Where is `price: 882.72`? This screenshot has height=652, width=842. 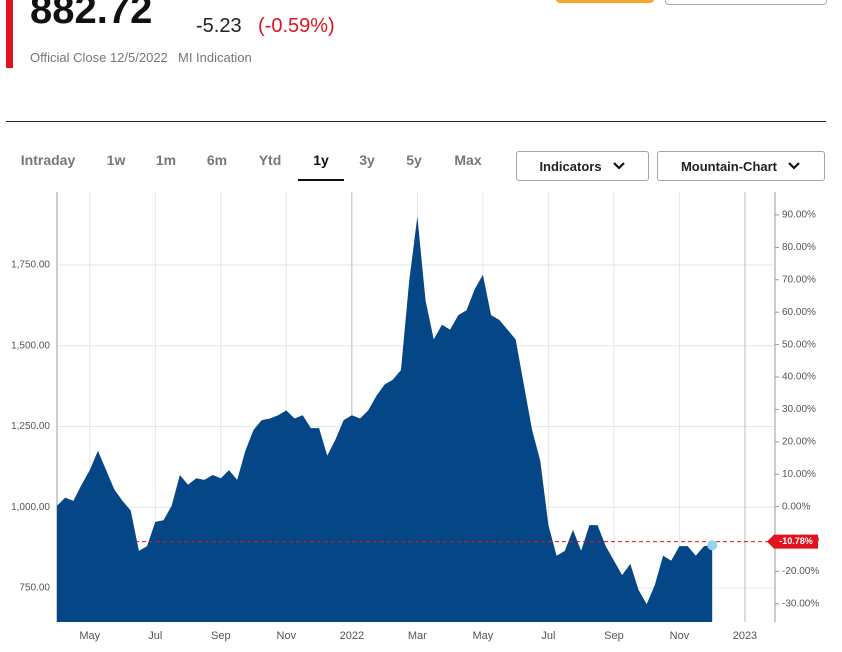 price: 882.72 is located at coordinates (91, 16).